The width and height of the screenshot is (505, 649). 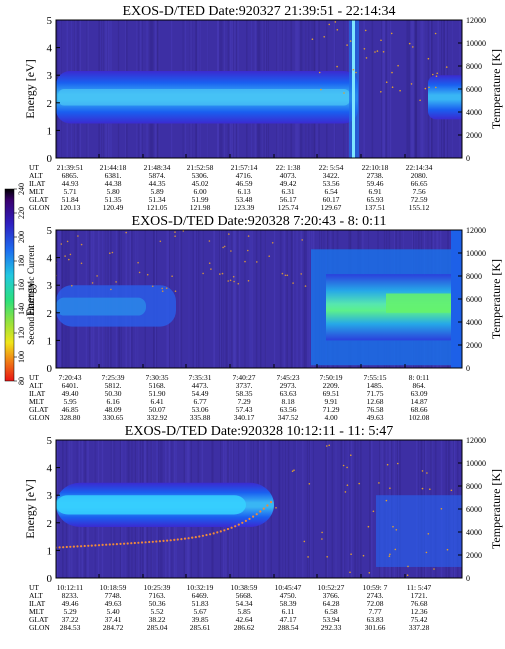 I want to click on table-cell: 53.06, so click(x=200, y=409).